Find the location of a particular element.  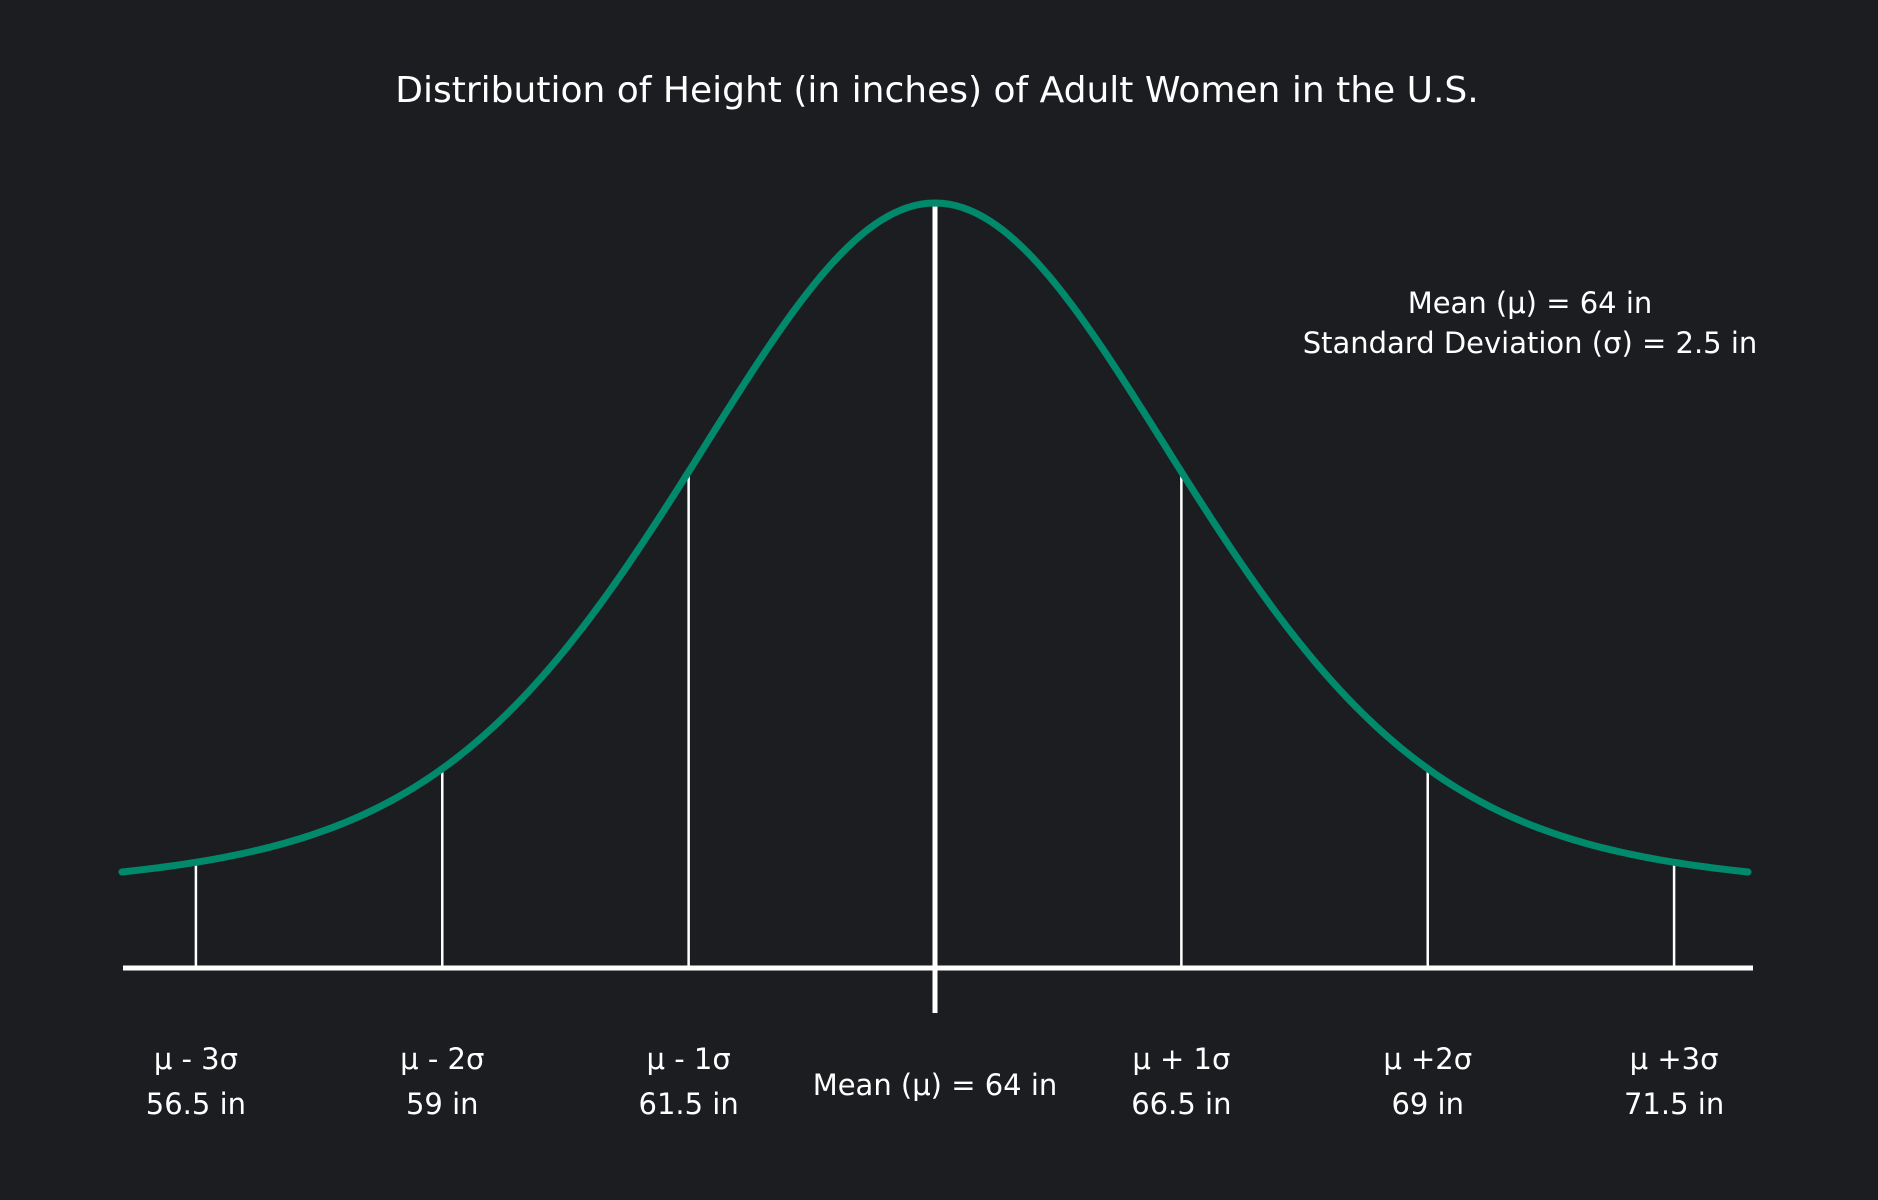

tick-value-label-1: 56.5 in is located at coordinates (196, 1104).